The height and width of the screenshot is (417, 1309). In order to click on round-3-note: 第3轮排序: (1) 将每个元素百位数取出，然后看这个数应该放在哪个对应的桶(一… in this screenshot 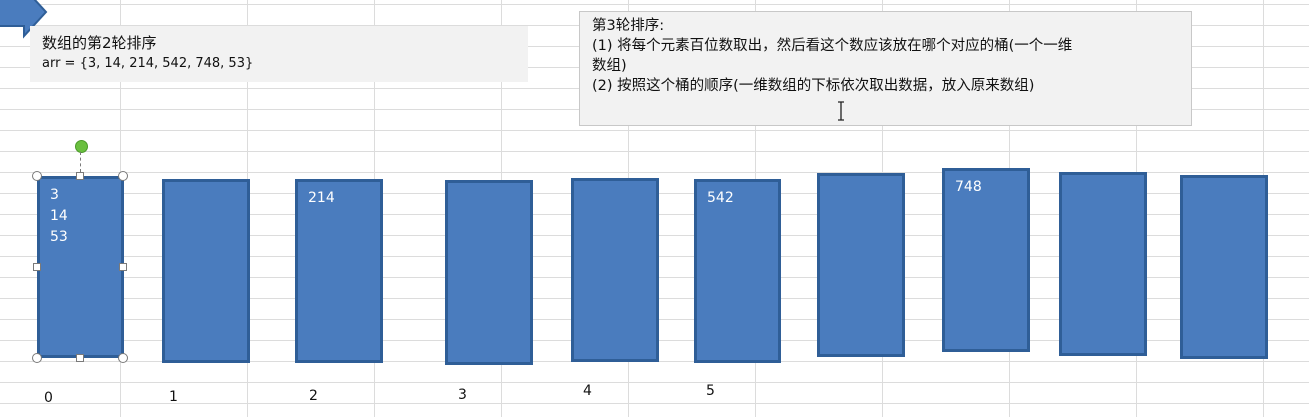, I will do `click(885, 68)`.